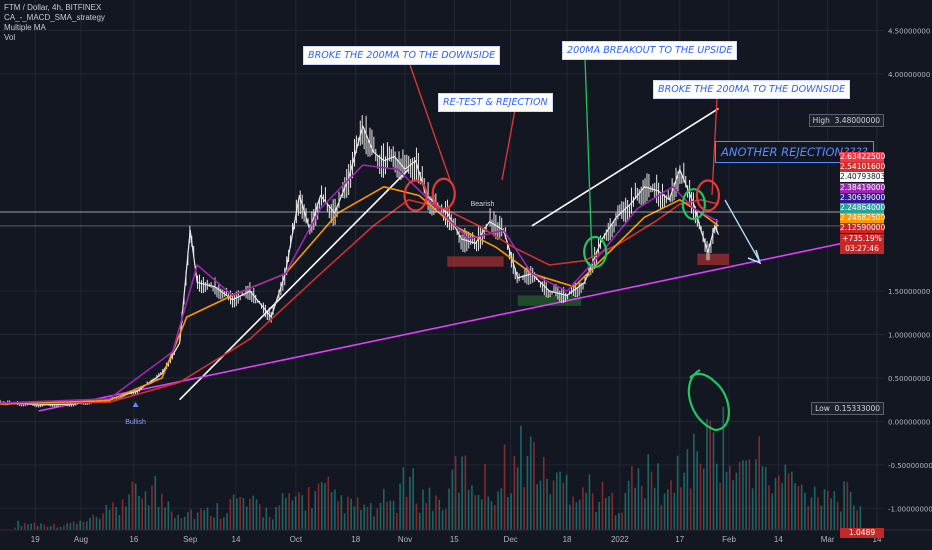 The height and width of the screenshot is (550, 932). Describe the element at coordinates (909, 336) in the screenshot. I see `y-tick-label: 1.00000000` at that location.